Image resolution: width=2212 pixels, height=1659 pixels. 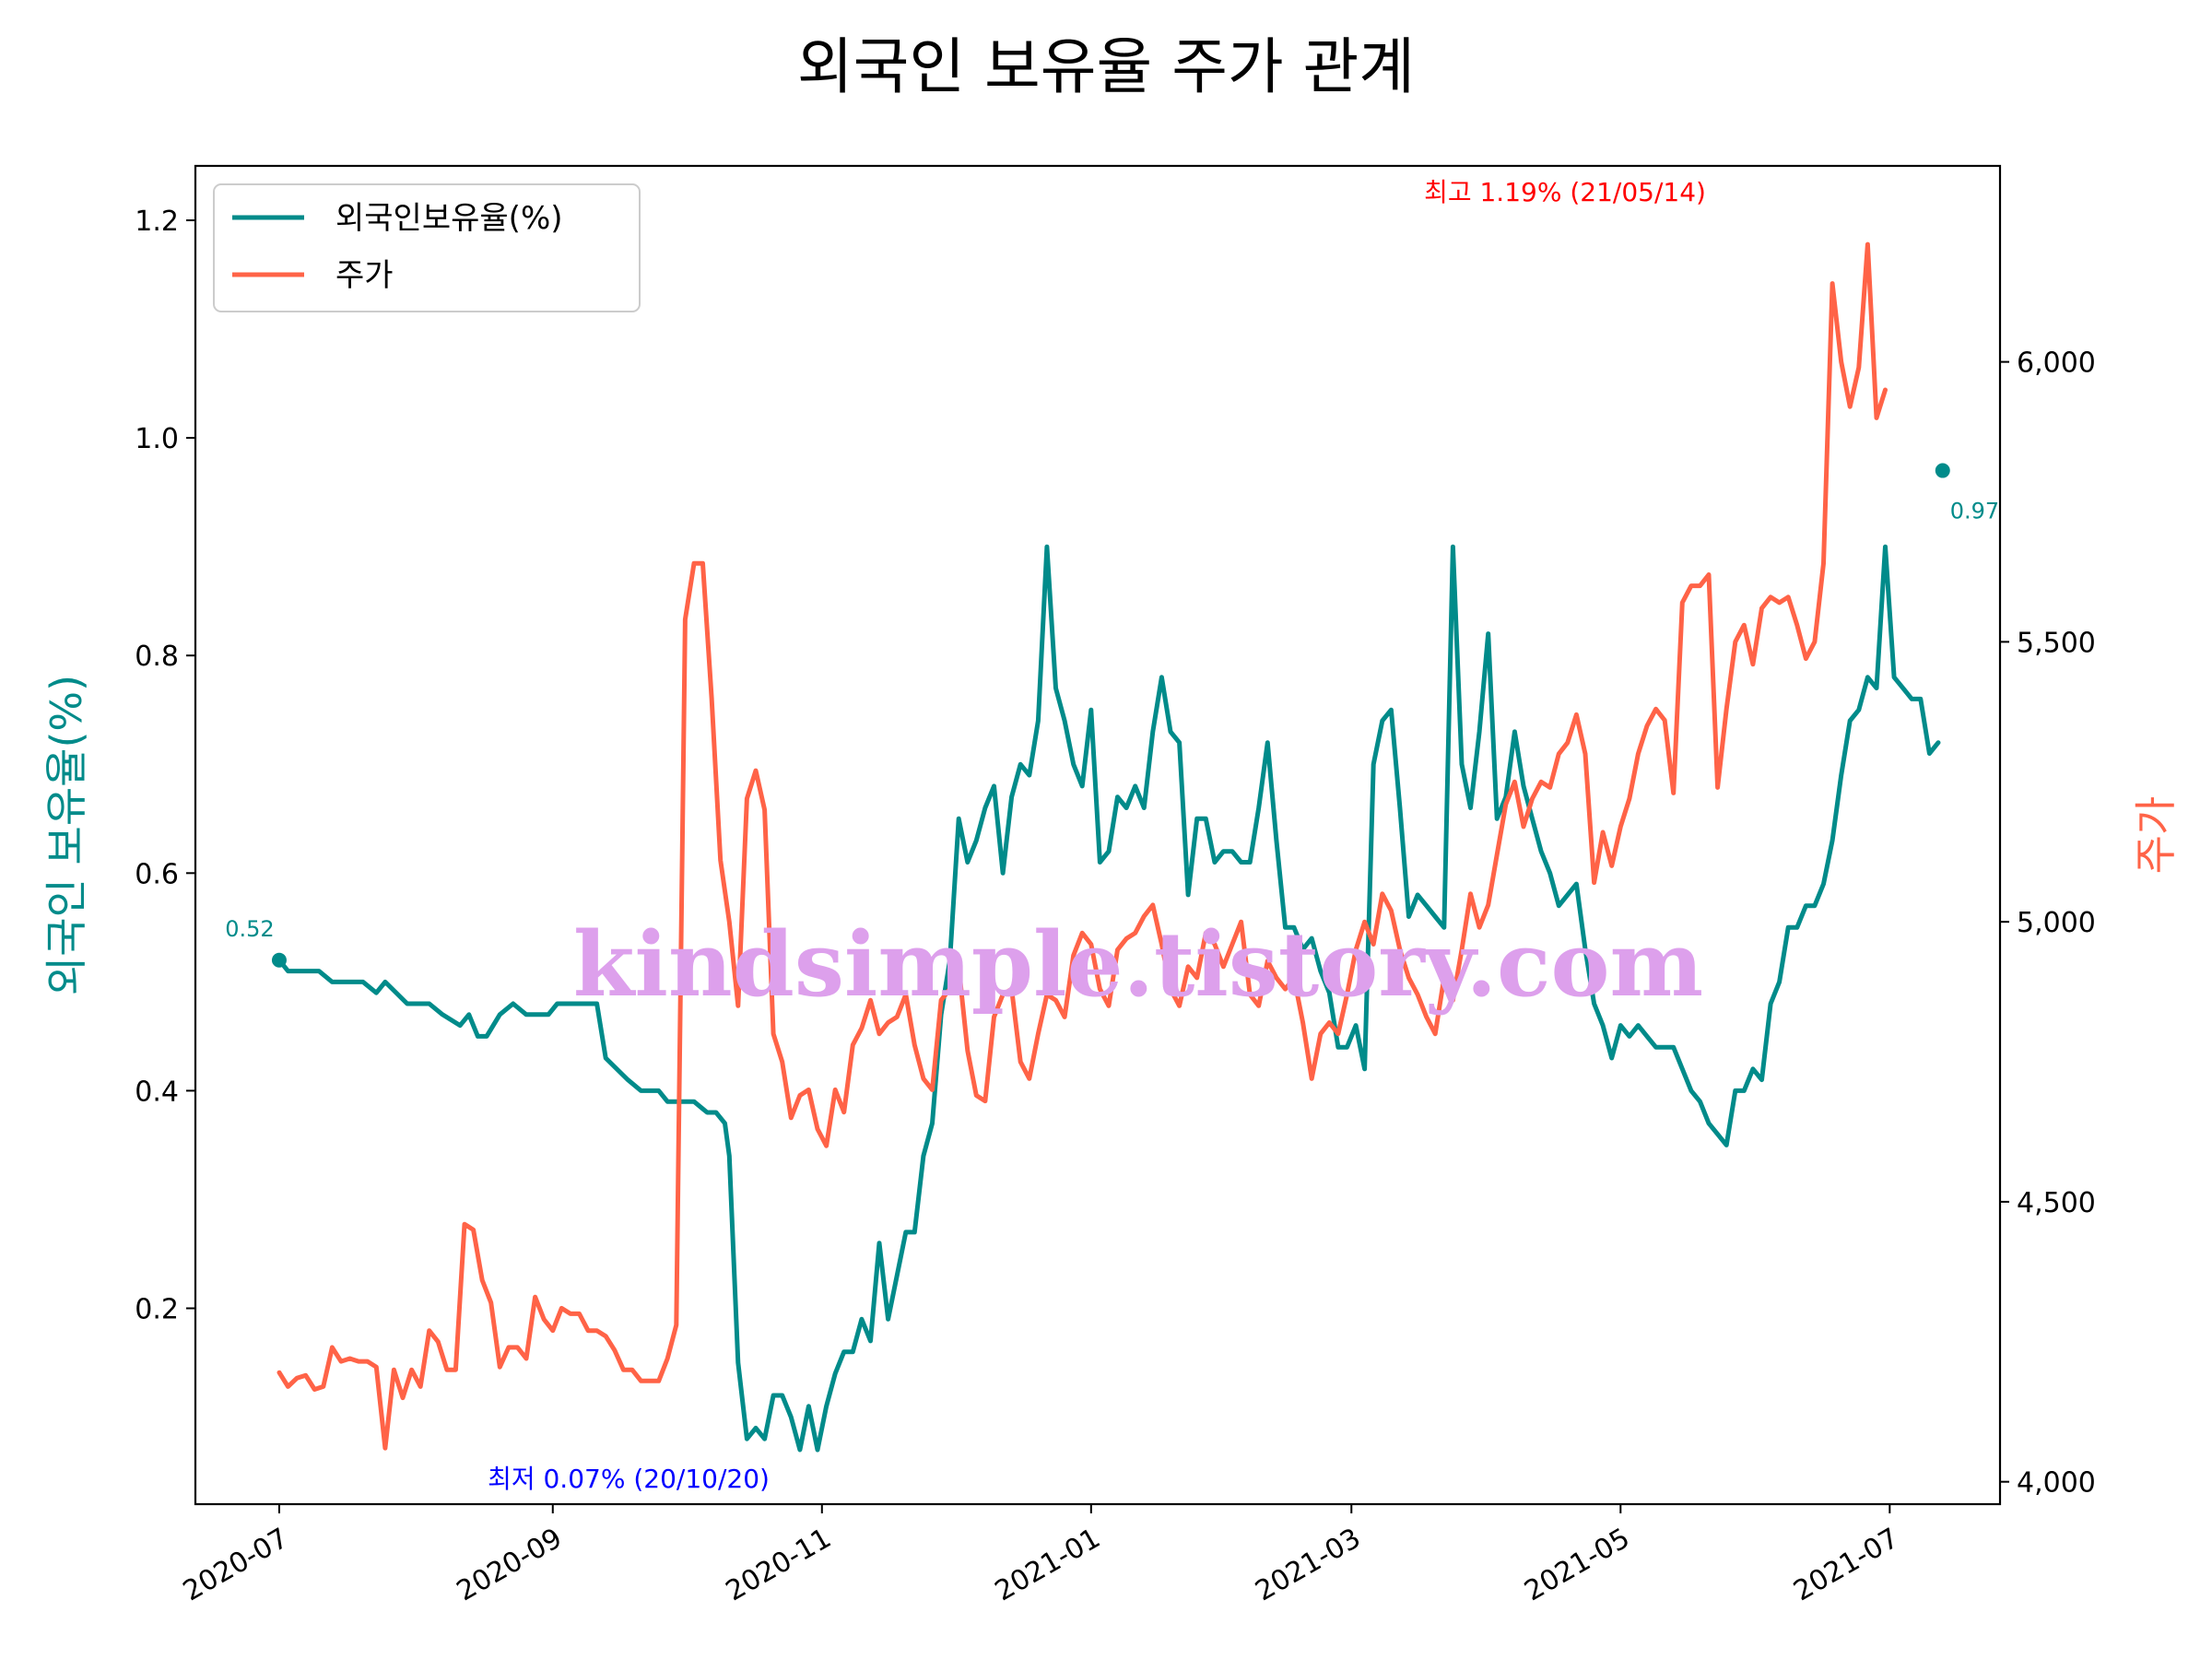 What do you see at coordinates (2056, 363) in the screenshot?
I see `y-right-tick-label: 6,000` at bounding box center [2056, 363].